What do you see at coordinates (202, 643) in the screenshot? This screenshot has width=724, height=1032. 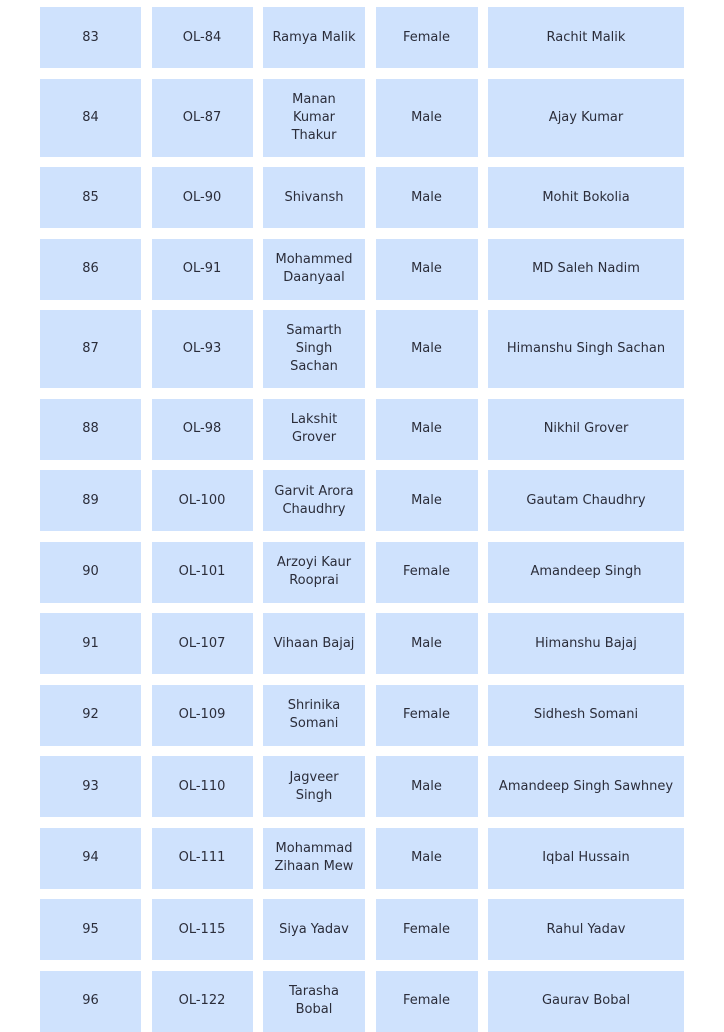 I see `cell-id: OL-107` at bounding box center [202, 643].